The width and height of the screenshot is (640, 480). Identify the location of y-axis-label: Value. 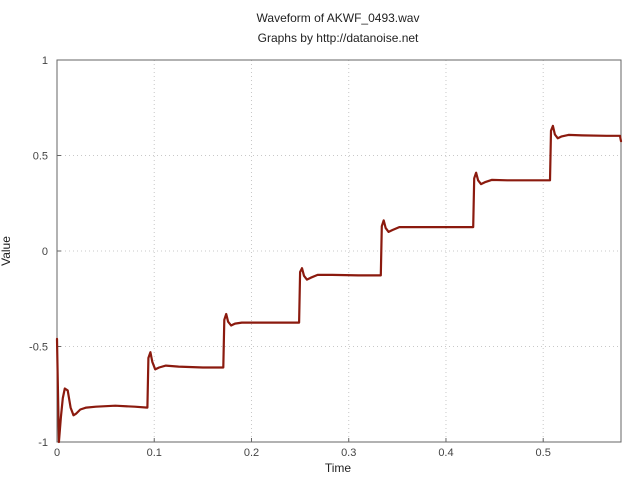
(6, 251).